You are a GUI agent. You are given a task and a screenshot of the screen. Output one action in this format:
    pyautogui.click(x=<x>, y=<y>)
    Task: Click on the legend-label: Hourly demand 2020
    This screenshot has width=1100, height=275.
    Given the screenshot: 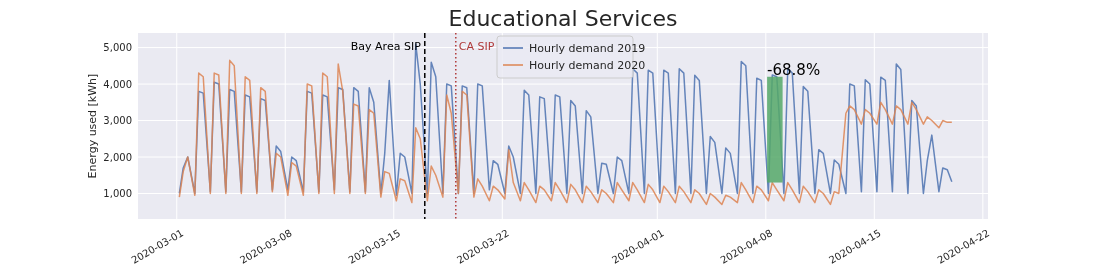 What is the action you would take?
    pyautogui.click(x=587, y=65)
    